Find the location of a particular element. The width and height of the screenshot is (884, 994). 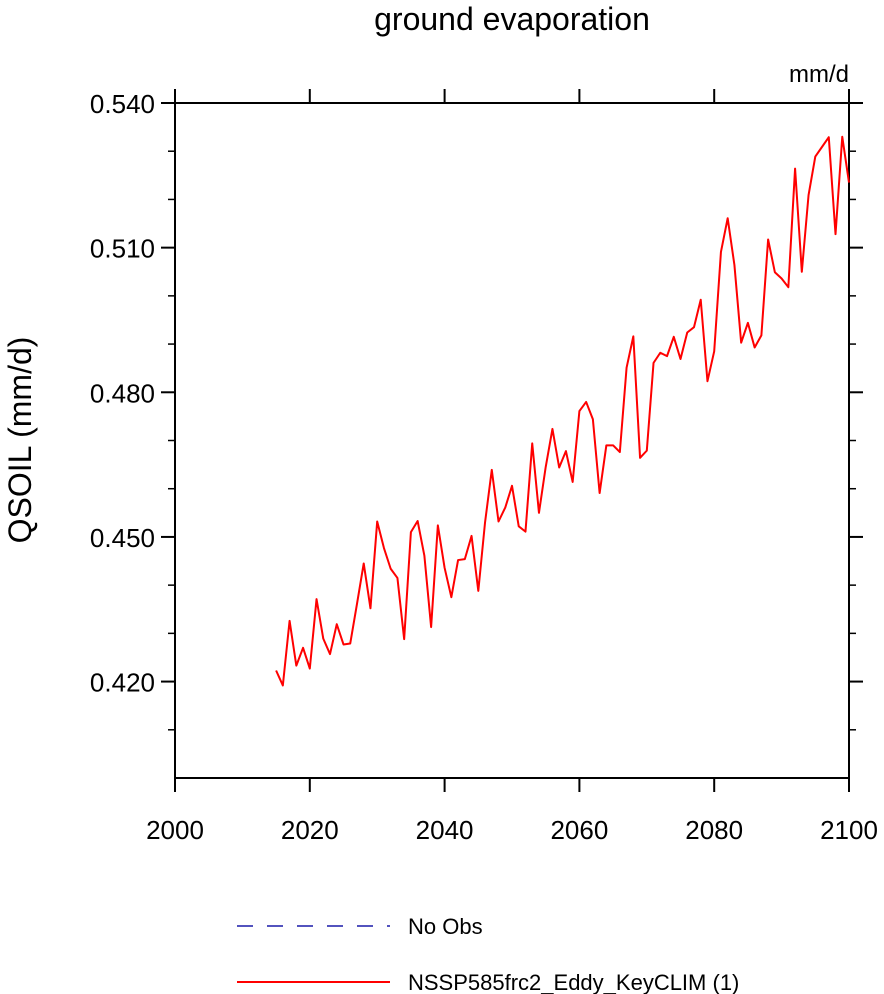

units-label: mm/d is located at coordinates (819, 74).